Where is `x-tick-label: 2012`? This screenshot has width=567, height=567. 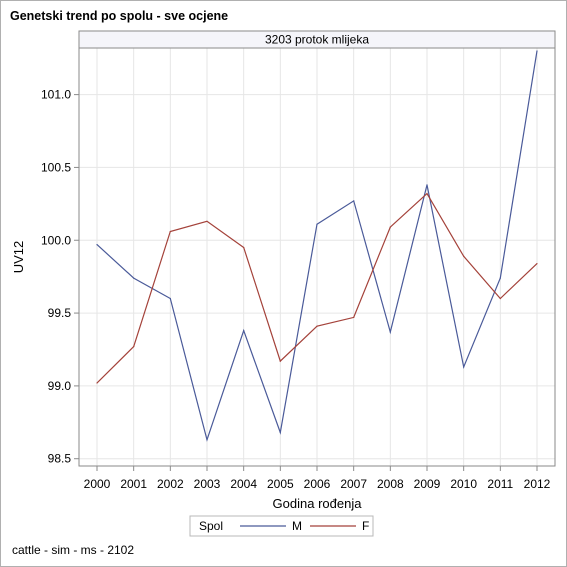 x-tick-label: 2012 is located at coordinates (537, 484).